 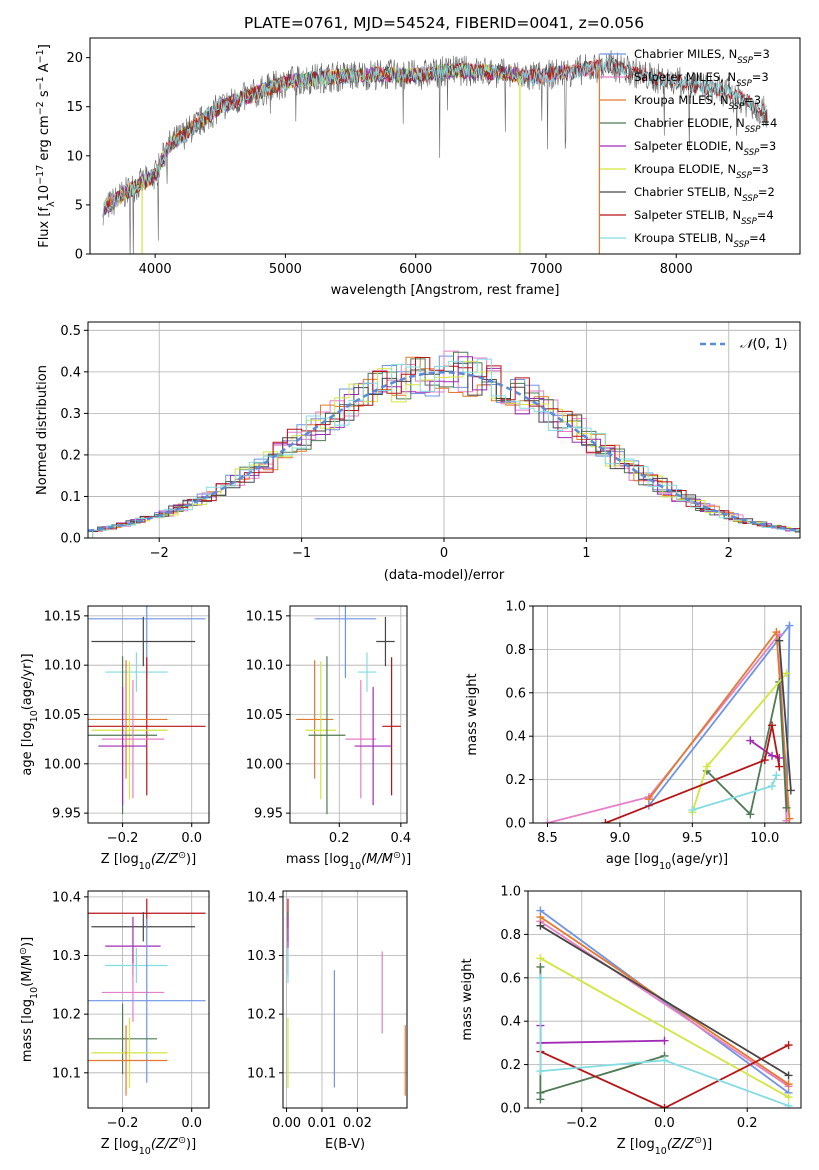 What do you see at coordinates (79, 205) in the screenshot?
I see `y-tick-label: 5` at bounding box center [79, 205].